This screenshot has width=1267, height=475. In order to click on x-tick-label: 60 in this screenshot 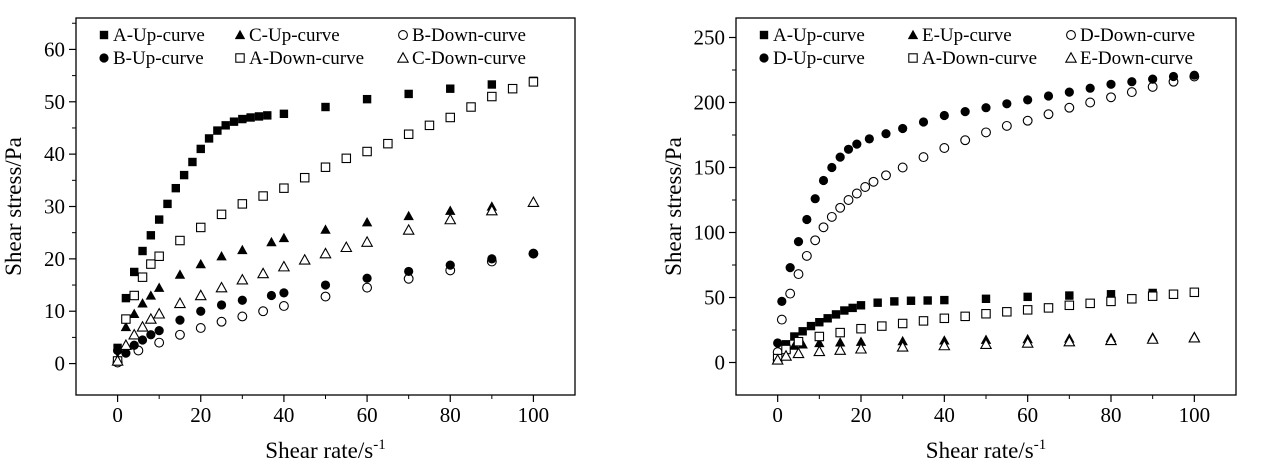, I will do `click(1027, 415)`.